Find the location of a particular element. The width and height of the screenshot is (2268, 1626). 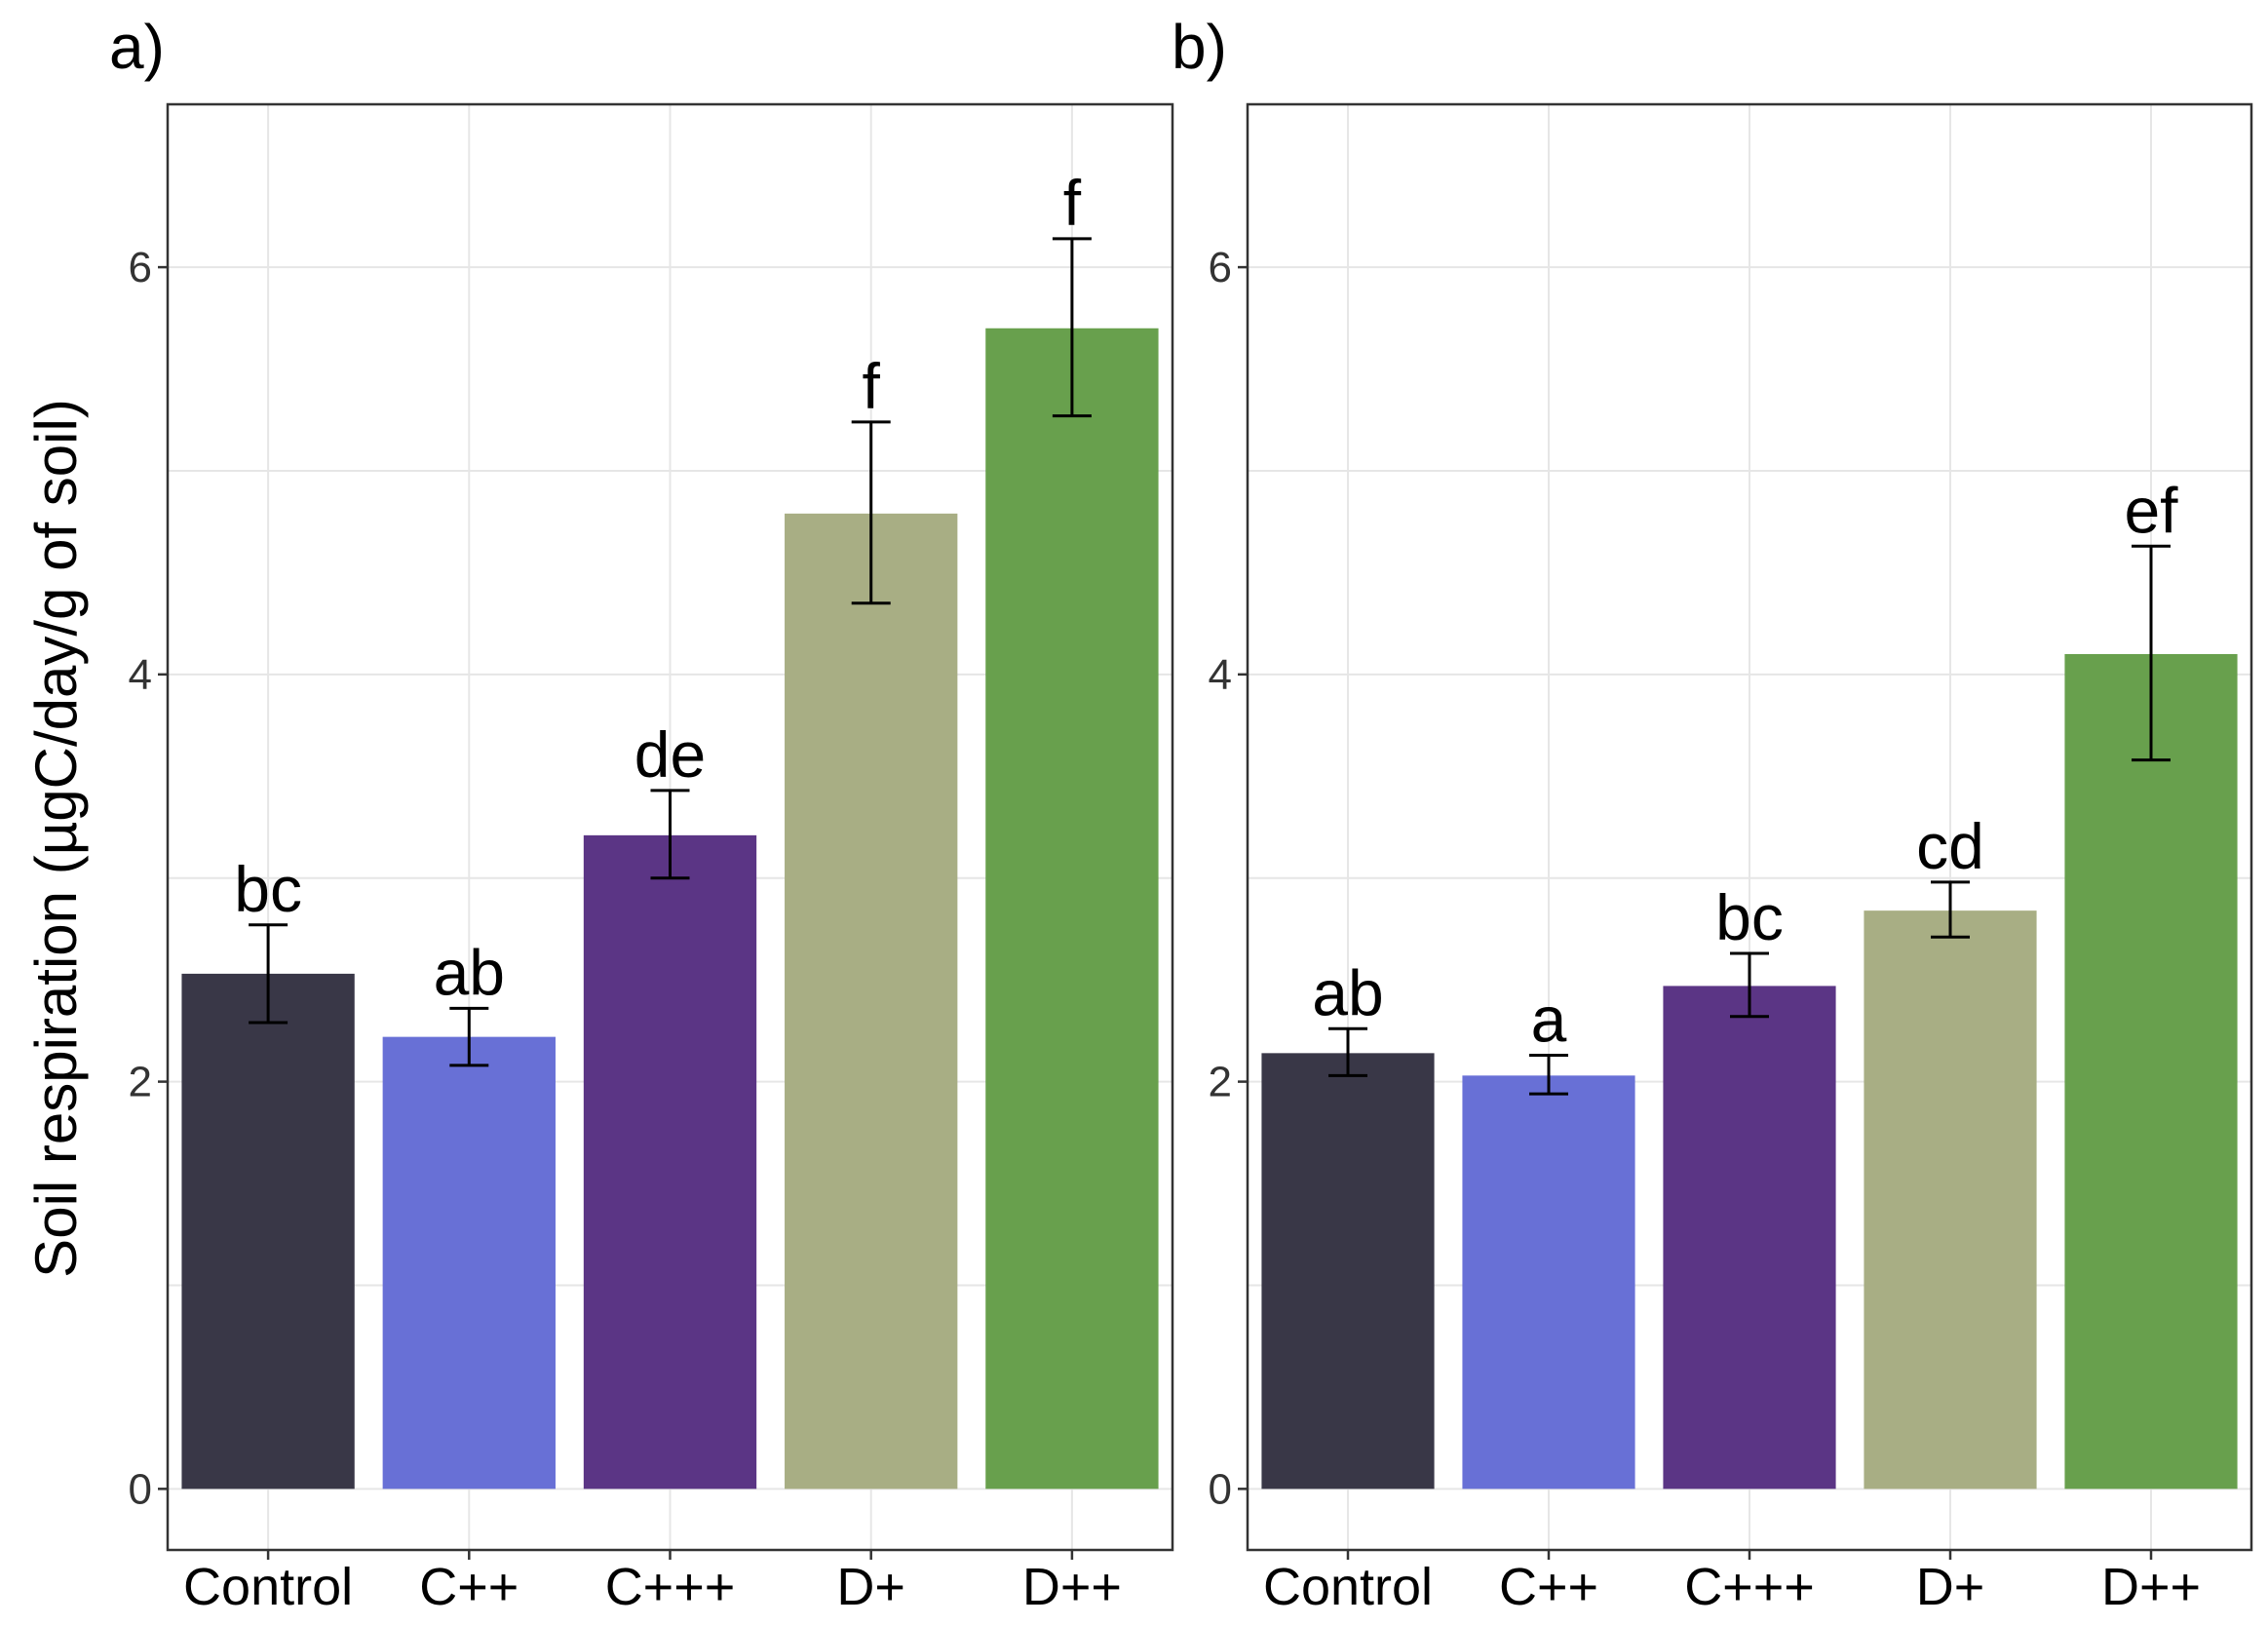

panel-label: a) is located at coordinates (137, 47).